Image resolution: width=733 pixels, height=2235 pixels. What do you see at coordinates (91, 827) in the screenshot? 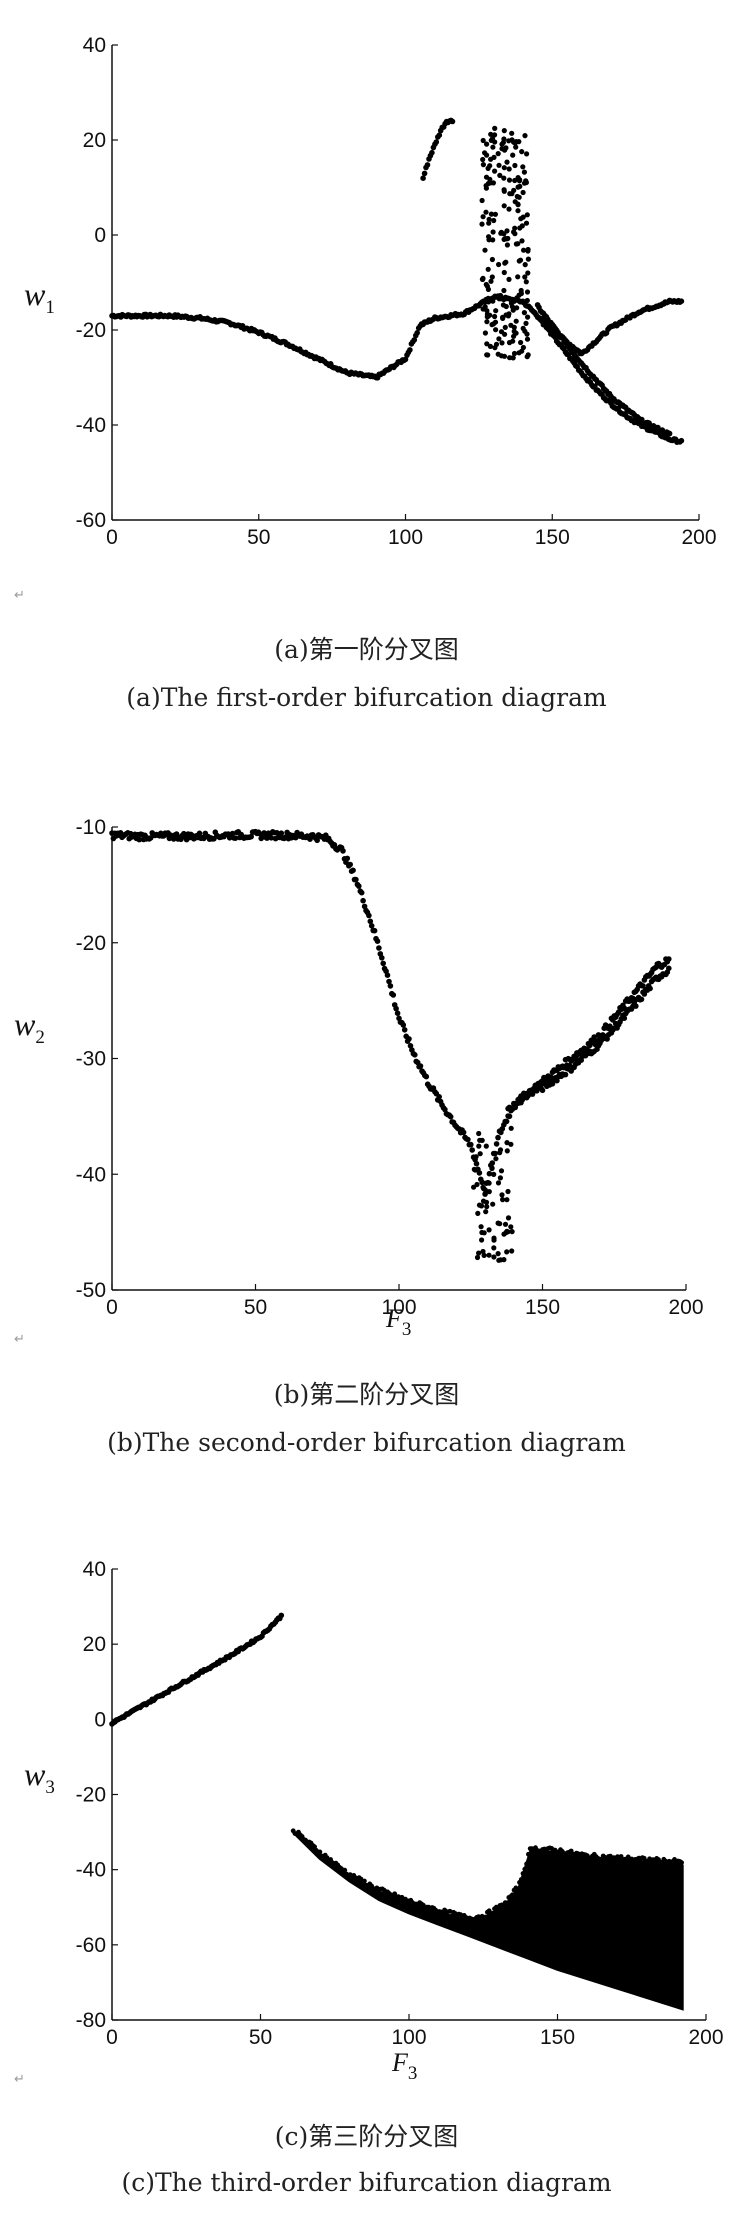
I see `y-tick-label: -10` at bounding box center [91, 827].